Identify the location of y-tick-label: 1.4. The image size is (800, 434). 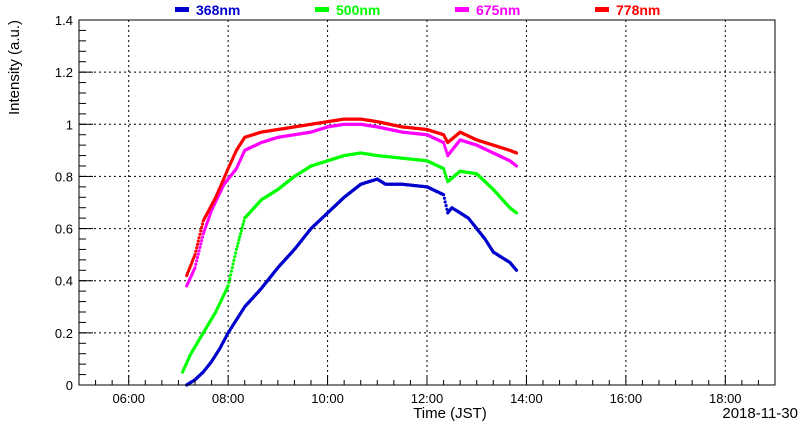
(64, 20).